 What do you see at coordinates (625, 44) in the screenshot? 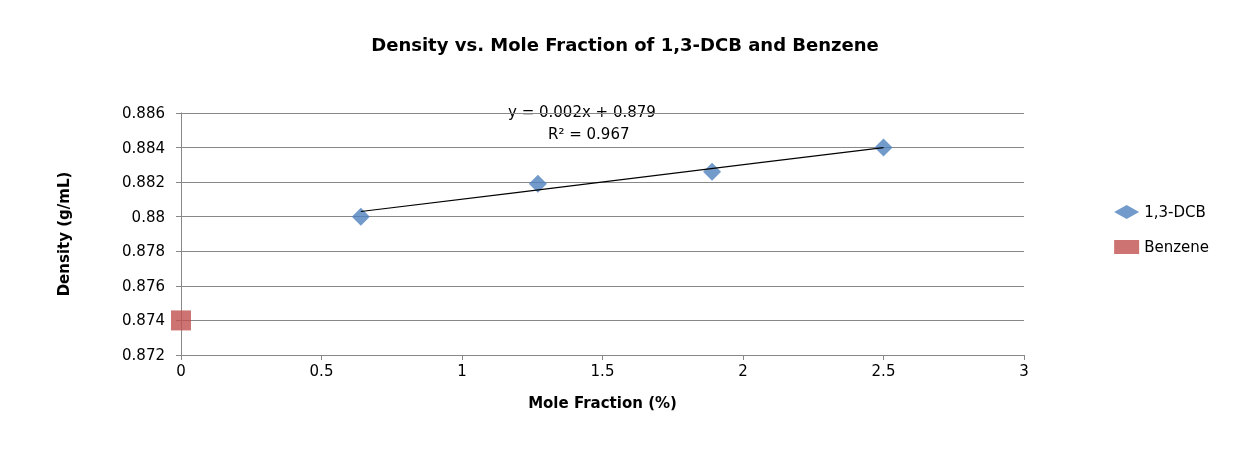
I see `chart-title: Density vs. Mole Fraction of 1,3-DCB and Benzene` at bounding box center [625, 44].